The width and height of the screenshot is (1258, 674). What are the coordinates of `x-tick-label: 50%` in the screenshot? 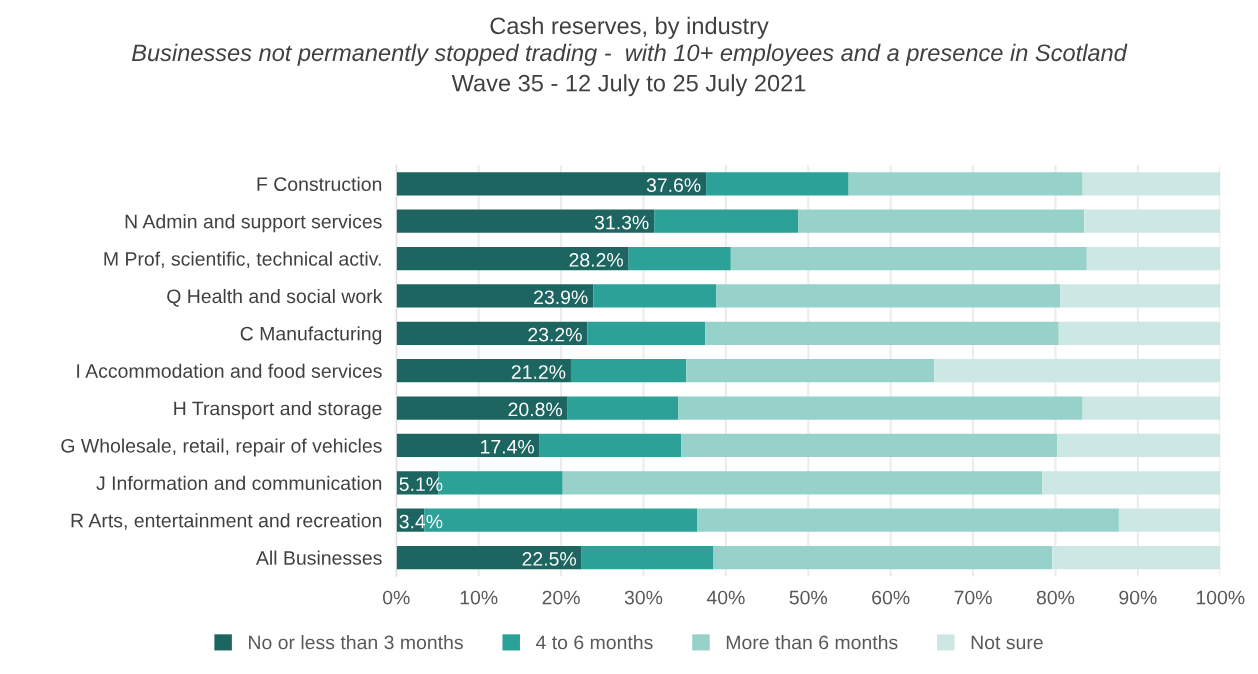 It's located at (808, 597).